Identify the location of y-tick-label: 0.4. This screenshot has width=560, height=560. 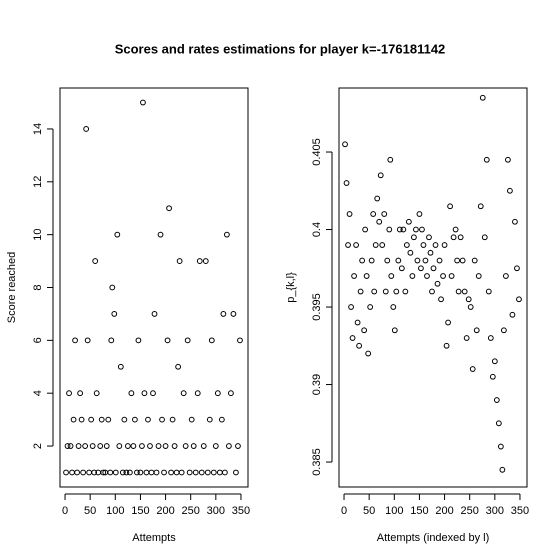
(317, 229).